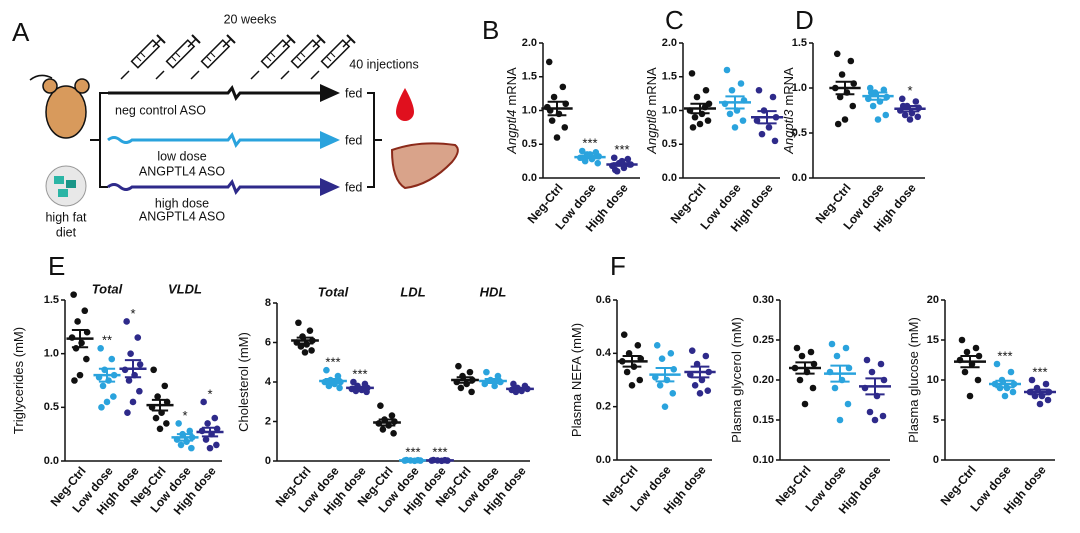 The image size is (1080, 533). What do you see at coordinates (788, 111) in the screenshot?
I see `y-axis-label: Angptl3 mRNA` at bounding box center [788, 111].